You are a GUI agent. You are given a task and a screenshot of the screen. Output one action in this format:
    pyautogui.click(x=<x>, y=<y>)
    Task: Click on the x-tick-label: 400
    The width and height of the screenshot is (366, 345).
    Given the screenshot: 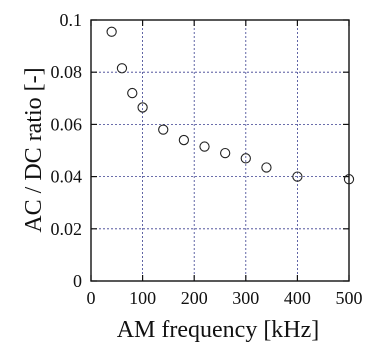 What is the action you would take?
    pyautogui.click(x=297, y=298)
    